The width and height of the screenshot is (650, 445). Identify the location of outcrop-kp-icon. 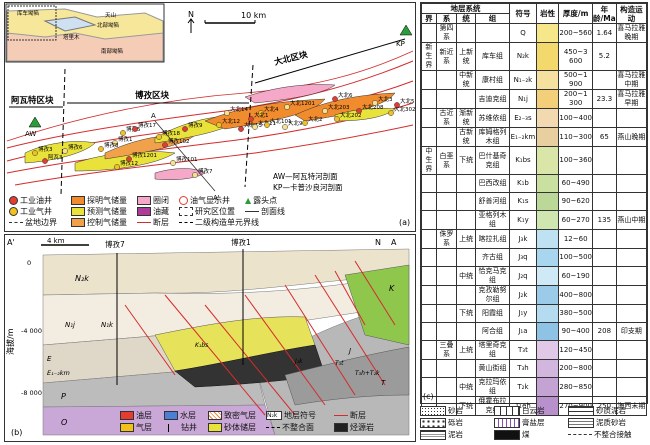
(406, 30).